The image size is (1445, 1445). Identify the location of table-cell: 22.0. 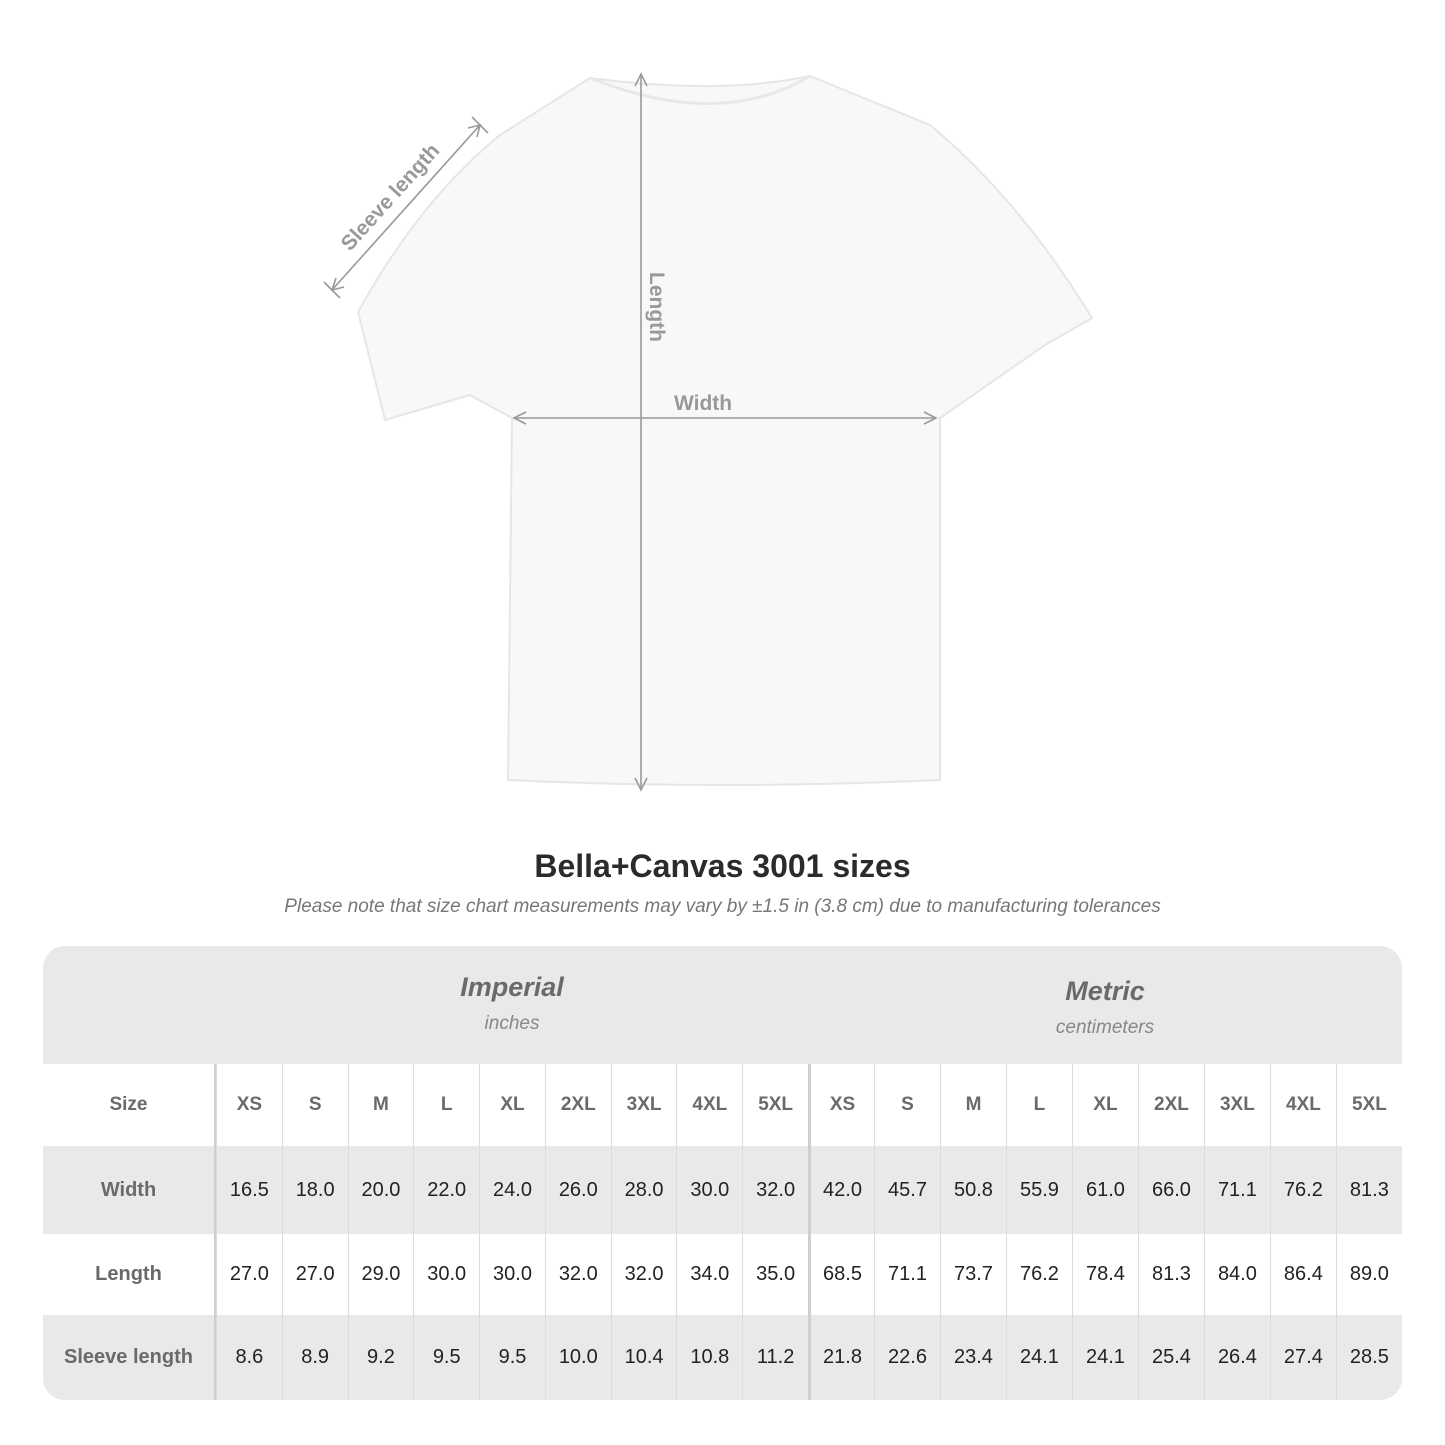
(446, 1190).